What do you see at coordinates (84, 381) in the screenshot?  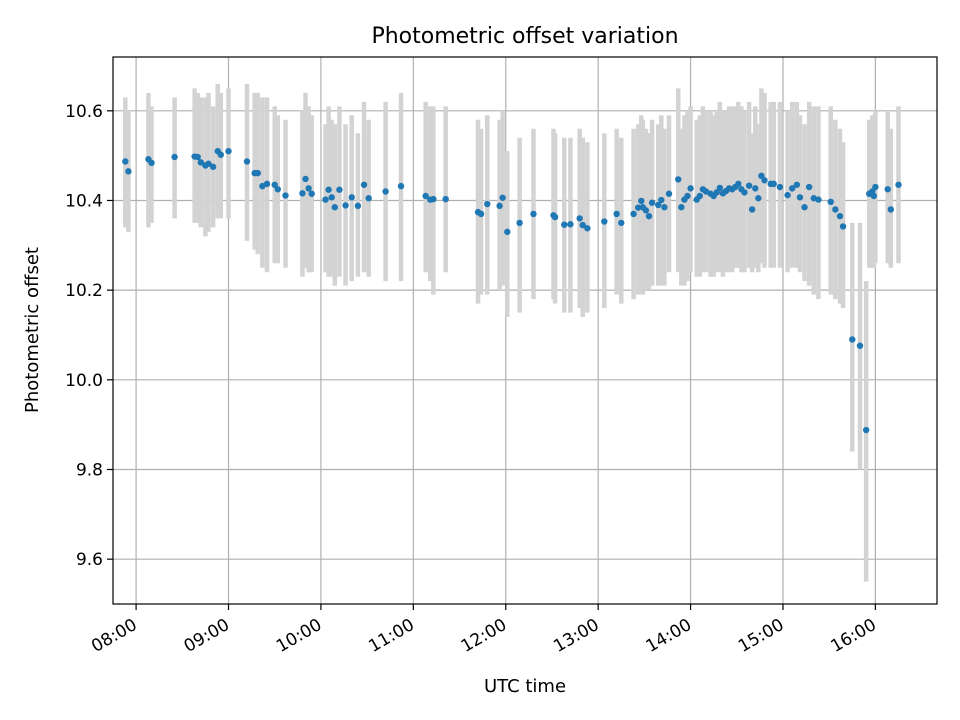 I see `y-tick-label: 10.0` at bounding box center [84, 381].